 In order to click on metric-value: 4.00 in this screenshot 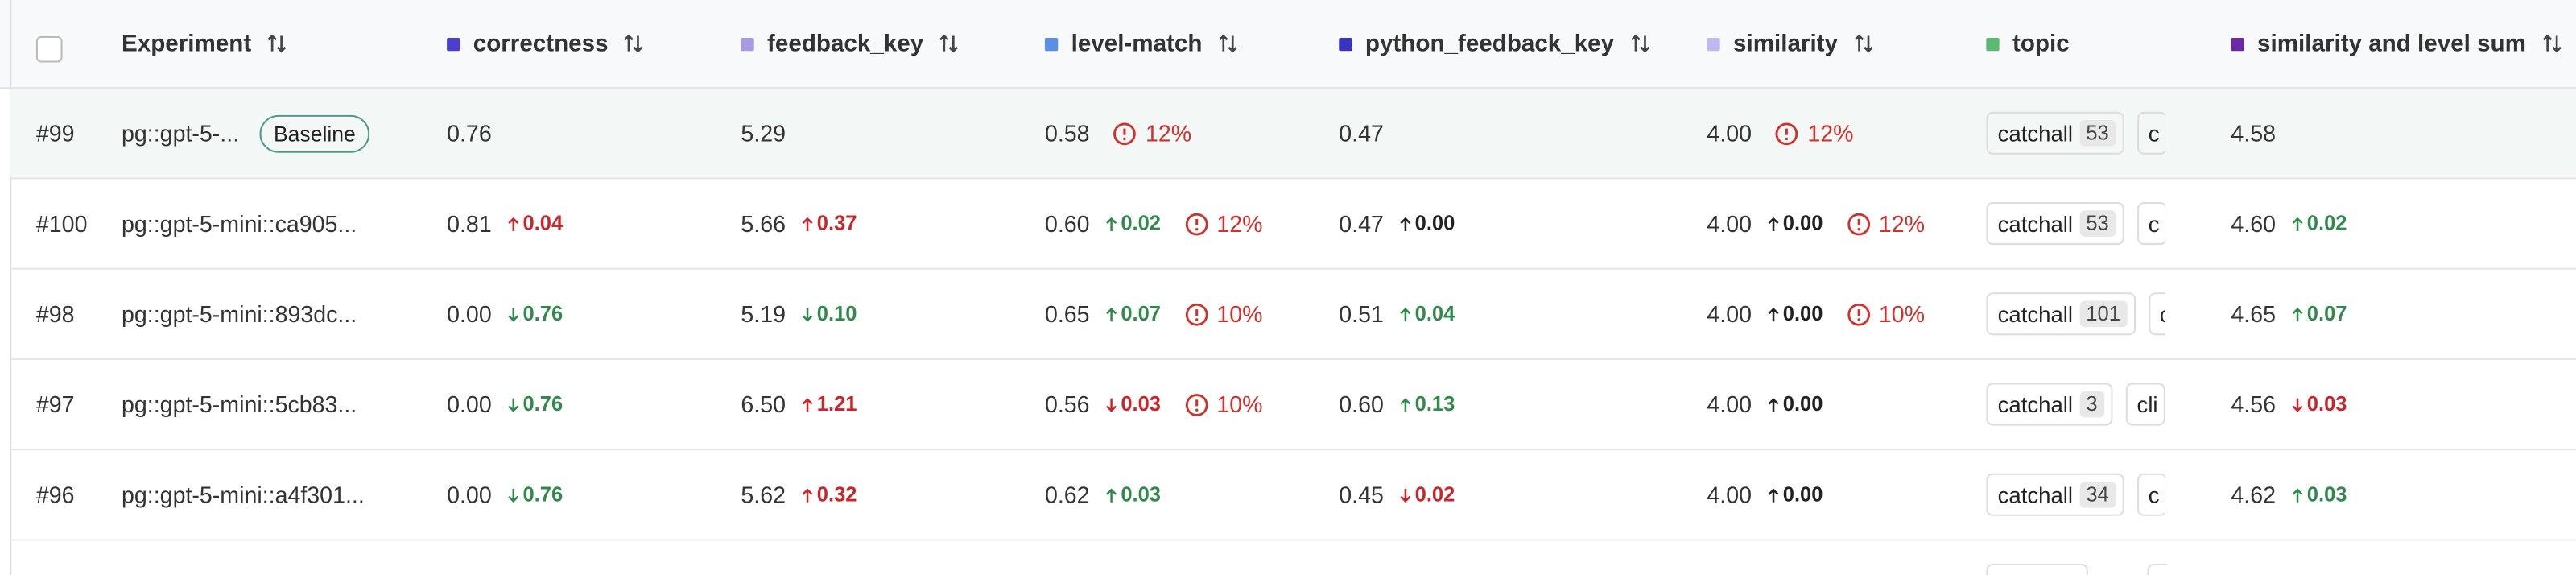, I will do `click(1729, 314)`.